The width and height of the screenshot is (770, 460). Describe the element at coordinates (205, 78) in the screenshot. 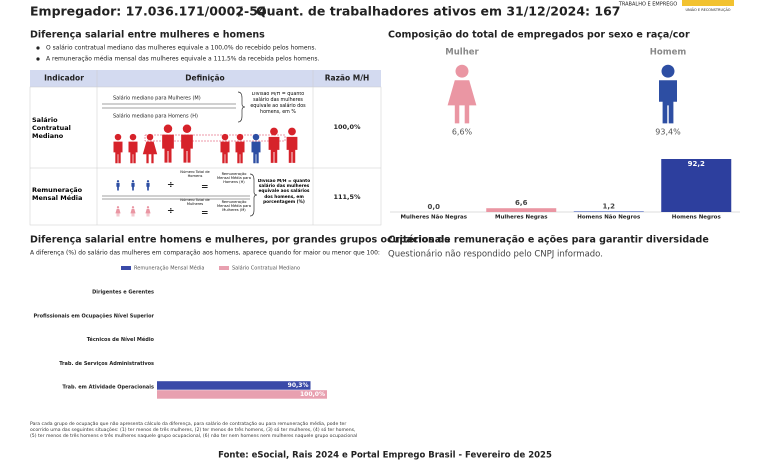

I see `table-header` at that location.